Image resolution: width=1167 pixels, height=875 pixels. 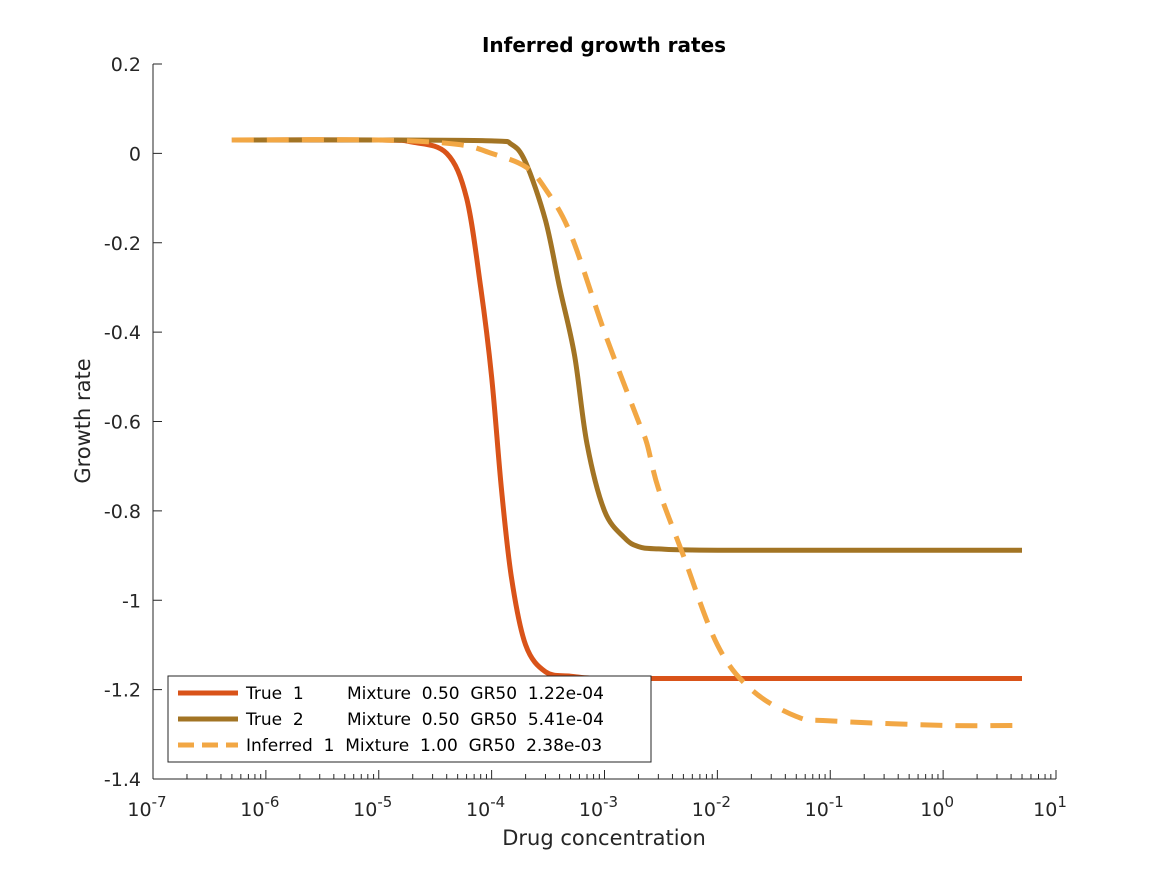 What do you see at coordinates (424, 694) in the screenshot?
I see `legend-label-1: True 1 Mixture 0.50 GR50 1.22e-04` at bounding box center [424, 694].